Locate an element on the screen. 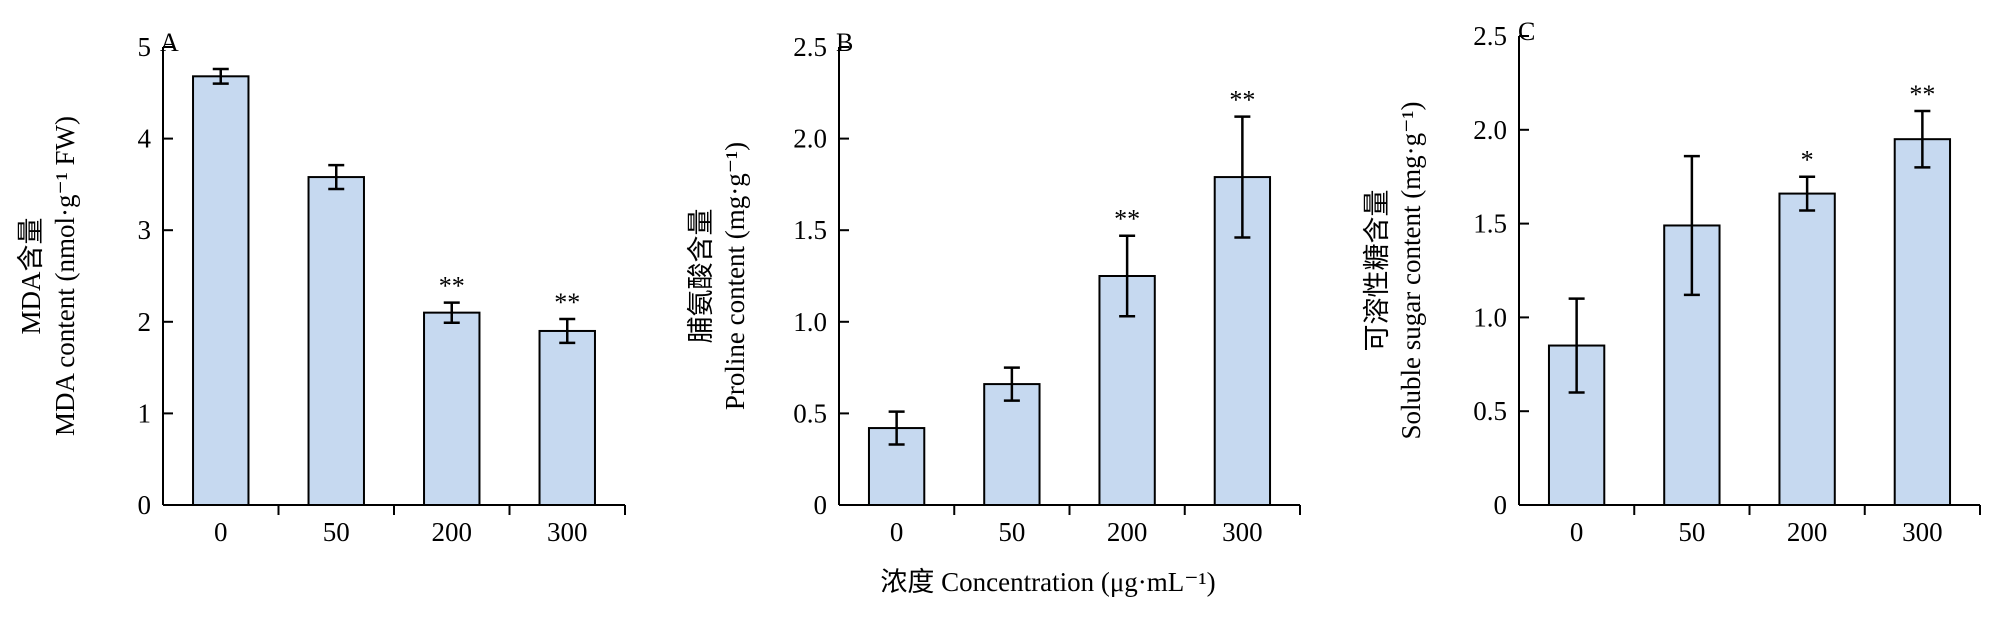  y-tick-label: 1 is located at coordinates (145, 413).